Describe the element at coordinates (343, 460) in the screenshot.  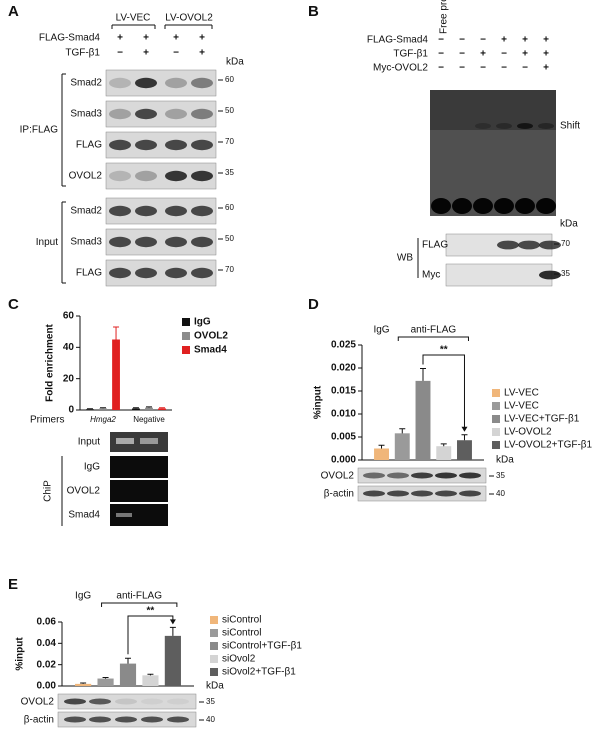
I see `y-tick-label: 0.000` at that location.